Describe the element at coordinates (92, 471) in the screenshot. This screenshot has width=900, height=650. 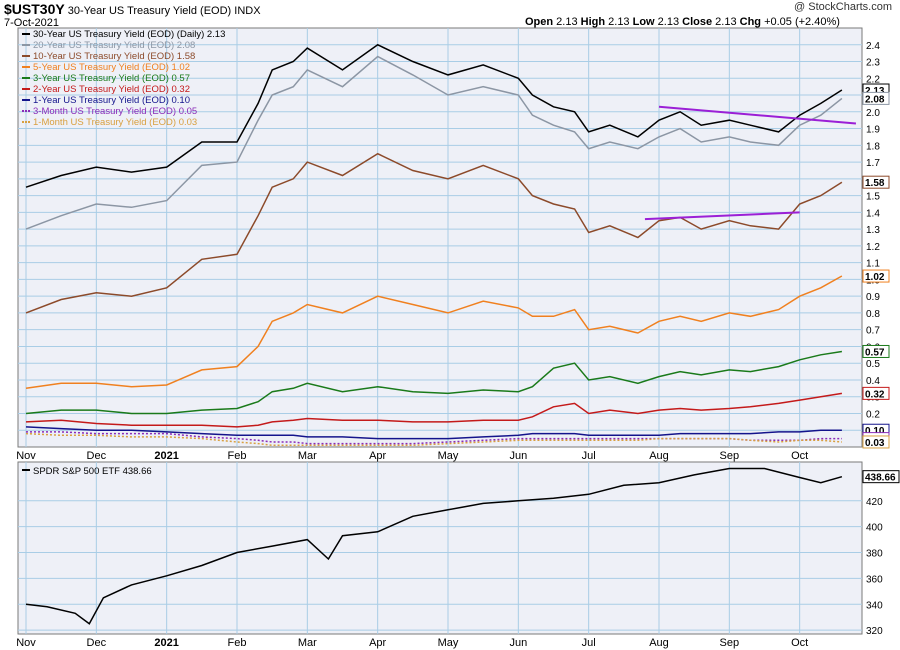
I see `legend-entry: SPDR S&P 500 ETF 438.66` at that location.